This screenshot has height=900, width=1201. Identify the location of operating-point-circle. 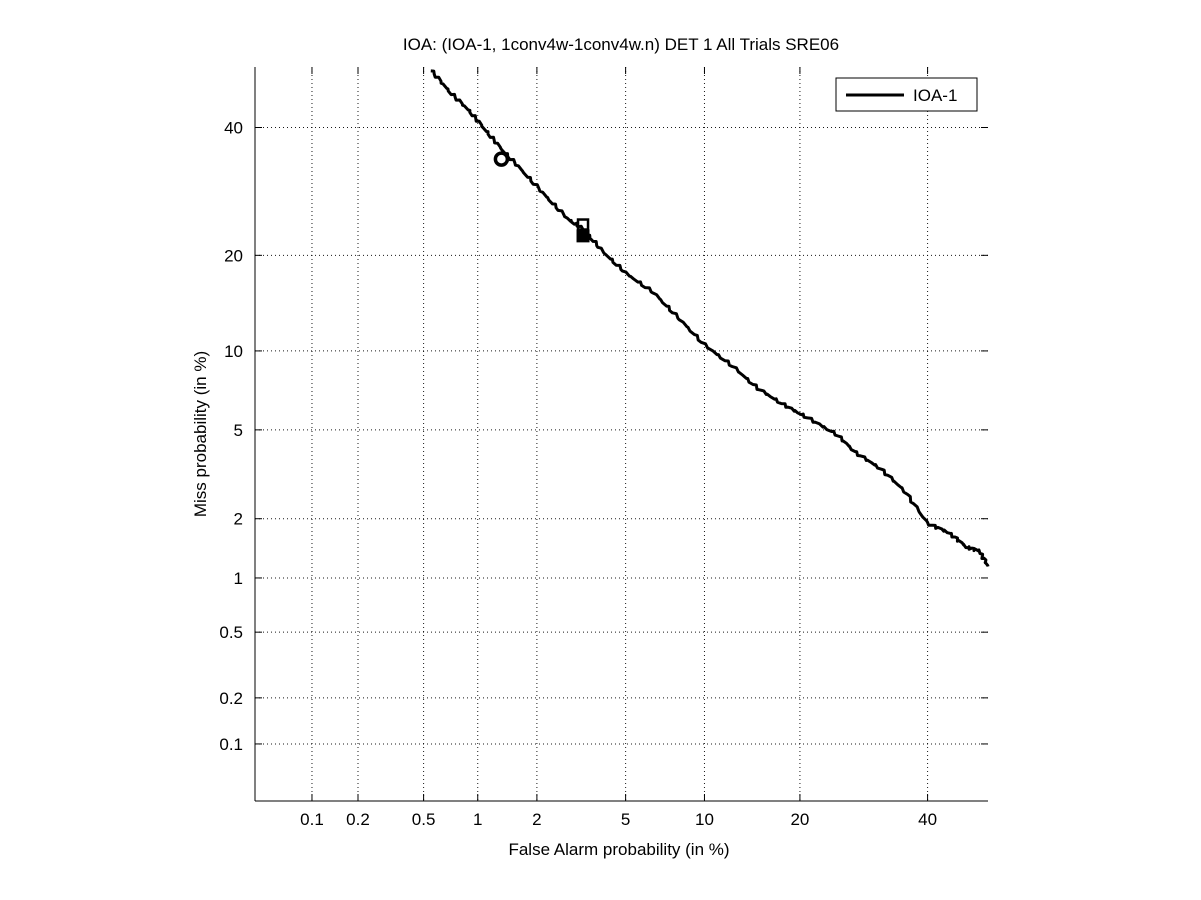
(501, 159).